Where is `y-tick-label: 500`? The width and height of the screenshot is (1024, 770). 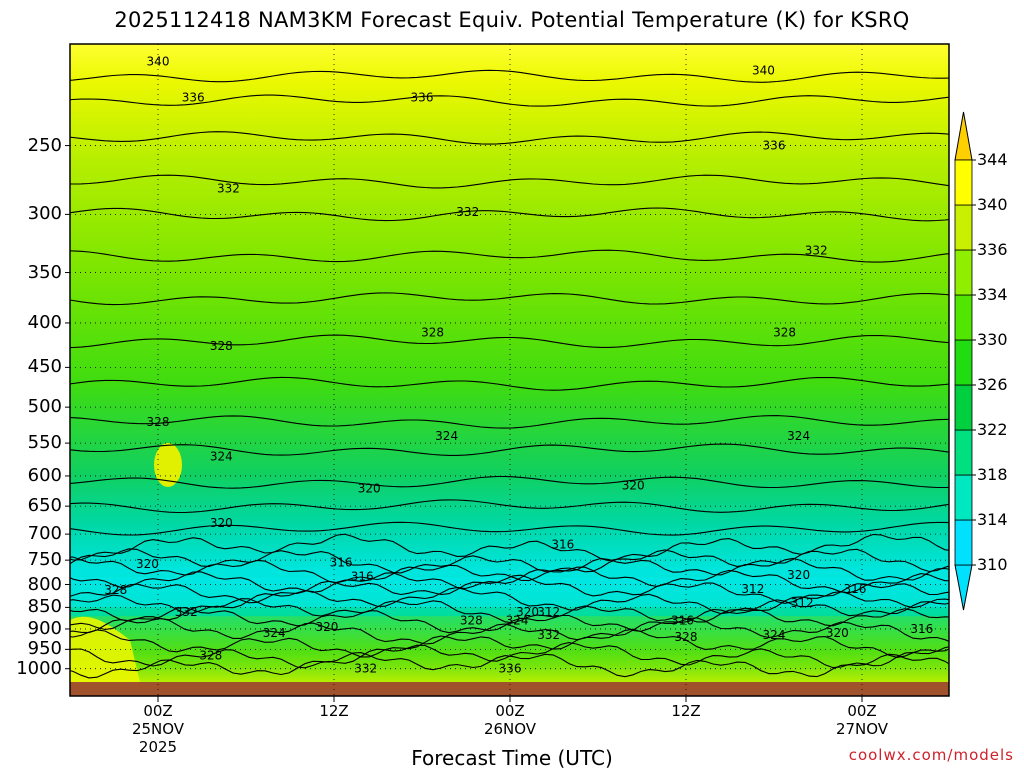
y-tick-label: 500 is located at coordinates (44, 407).